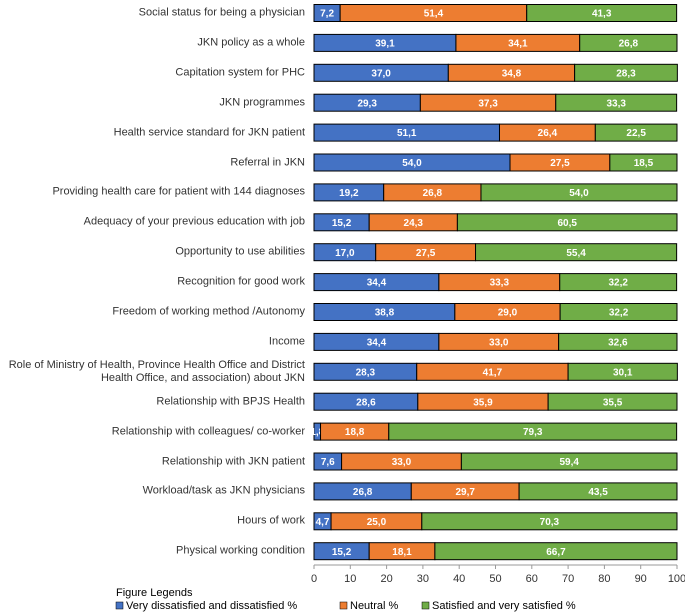 Image resolution: width=685 pixels, height=614 pixels. Describe the element at coordinates (407, 133) in the screenshot. I see `value-label: 51,1` at that location.